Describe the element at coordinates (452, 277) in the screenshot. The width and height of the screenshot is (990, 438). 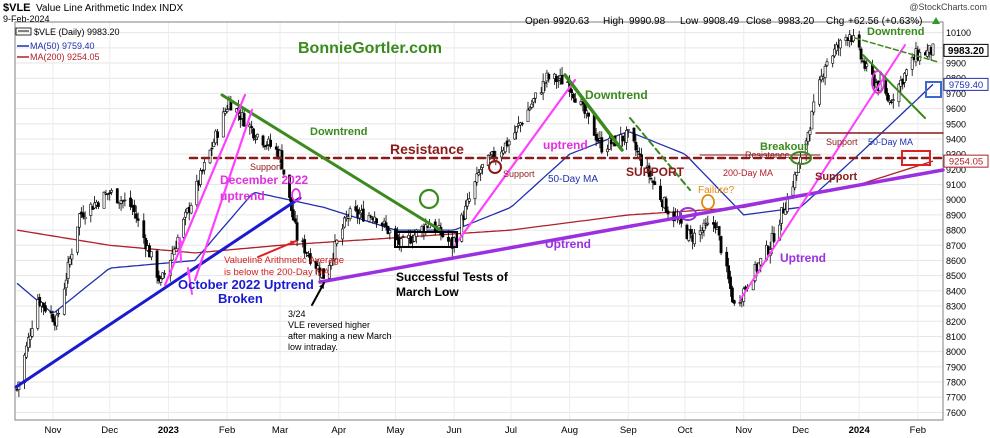
I see `tests-label-1: Successful Tests of` at that location.